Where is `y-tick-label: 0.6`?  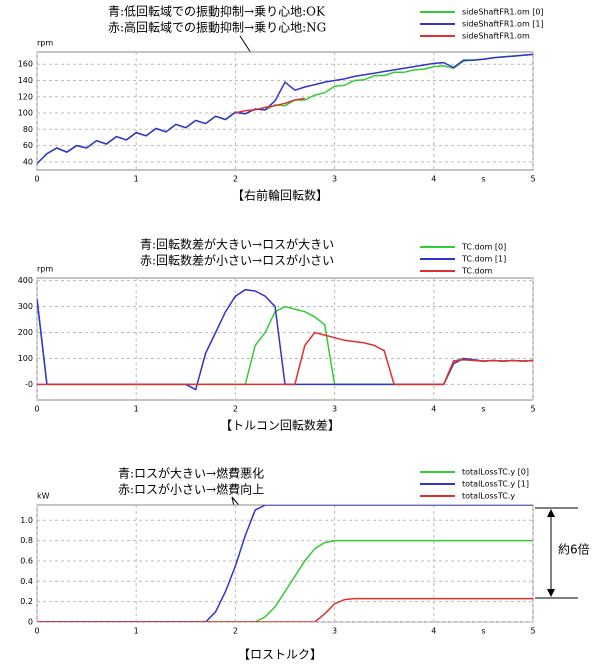
y-tick-label: 0.6 is located at coordinates (26, 560).